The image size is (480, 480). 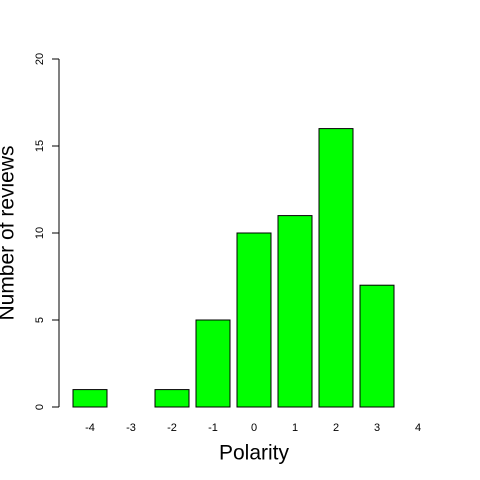 What do you see at coordinates (254, 453) in the screenshot?
I see `x-axis-title: Polarity` at bounding box center [254, 453].